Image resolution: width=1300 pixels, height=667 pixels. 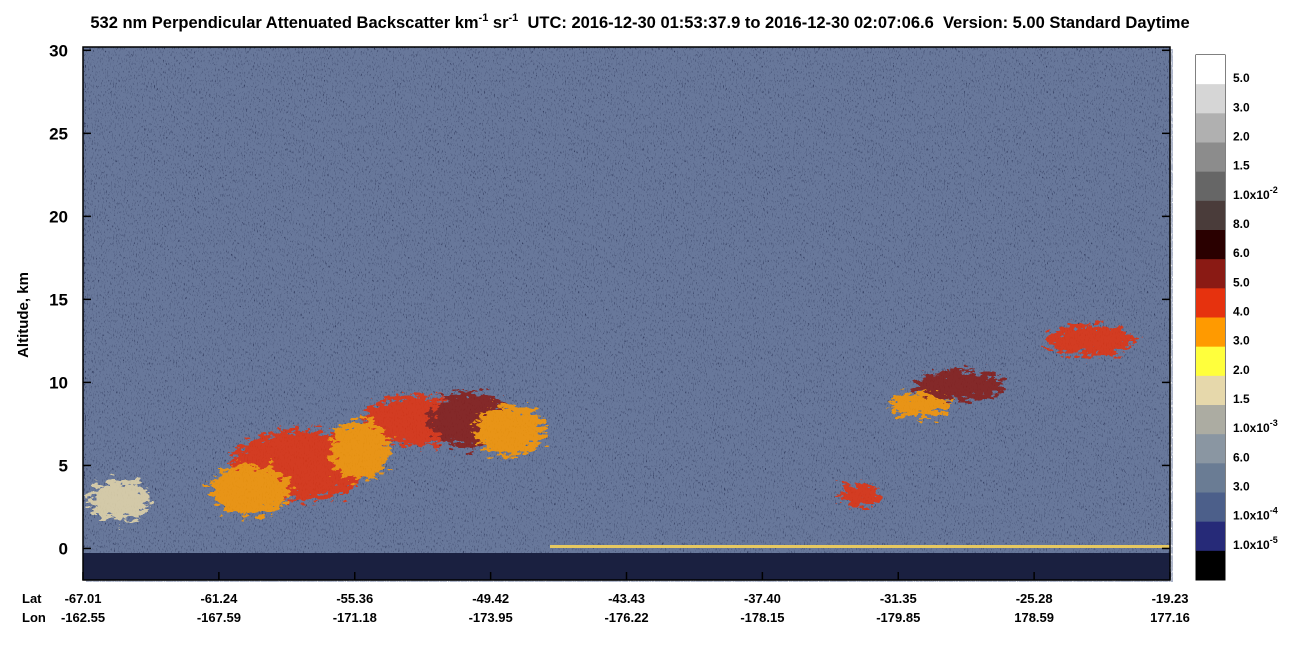 I want to click on colorbar-label-exp: -4, so click(x=1274, y=511).